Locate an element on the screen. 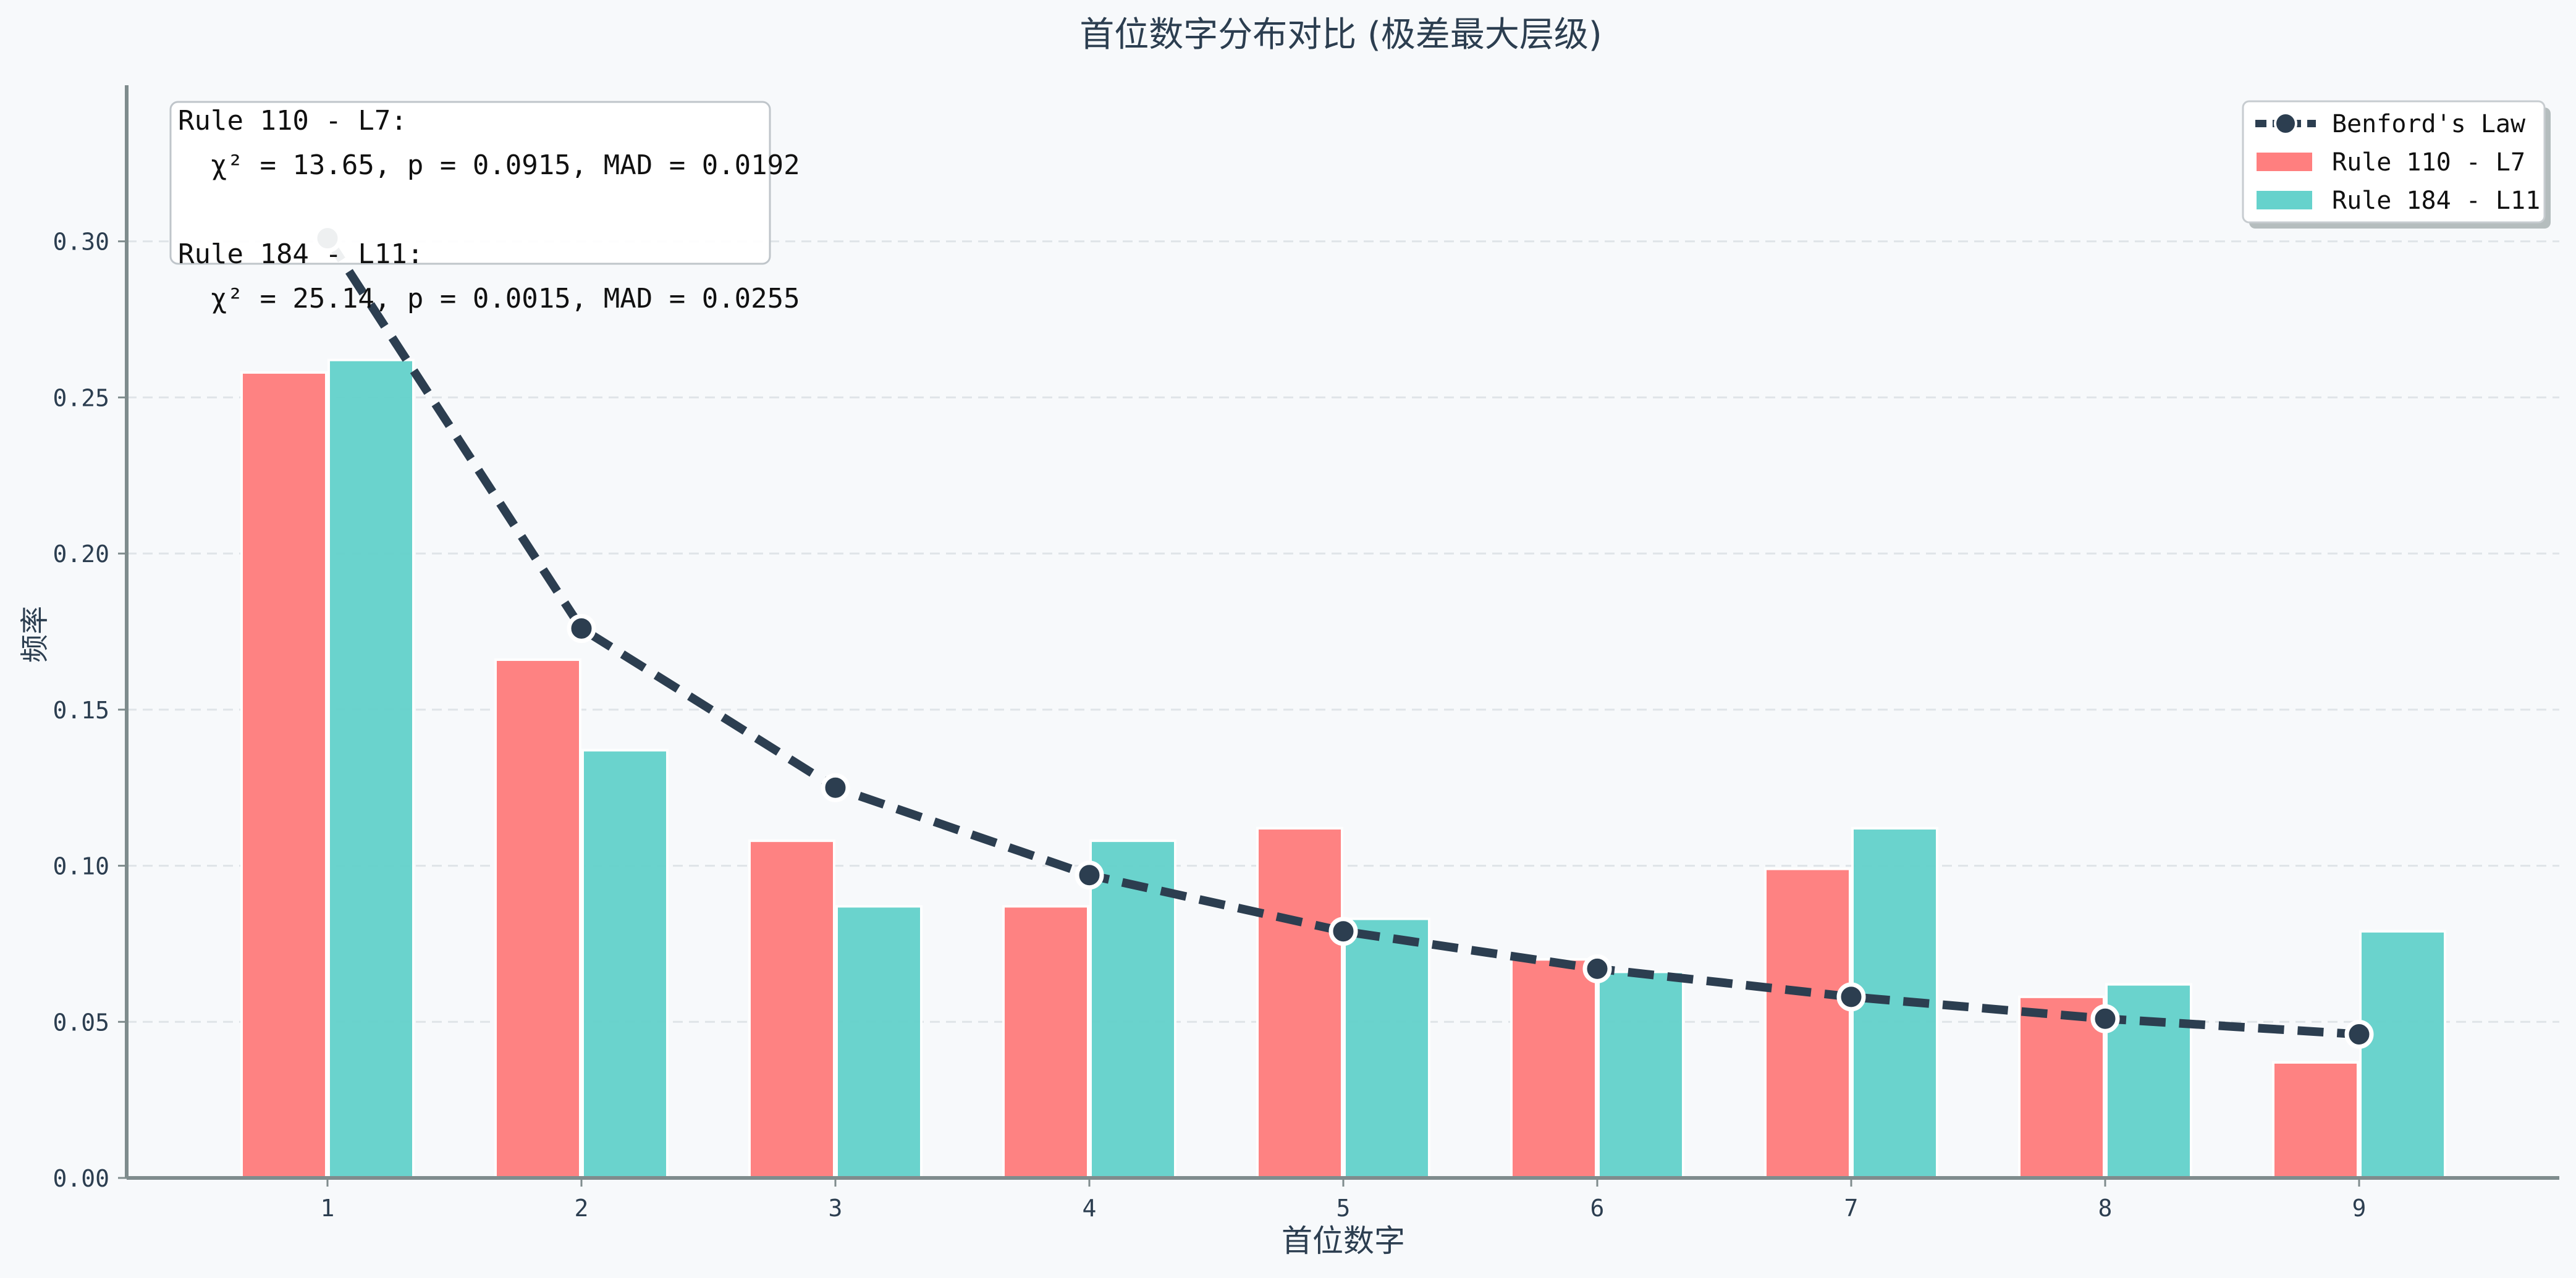 This screenshot has width=2576, height=1278. x-axis-label: 首位数字 is located at coordinates (1343, 1241).